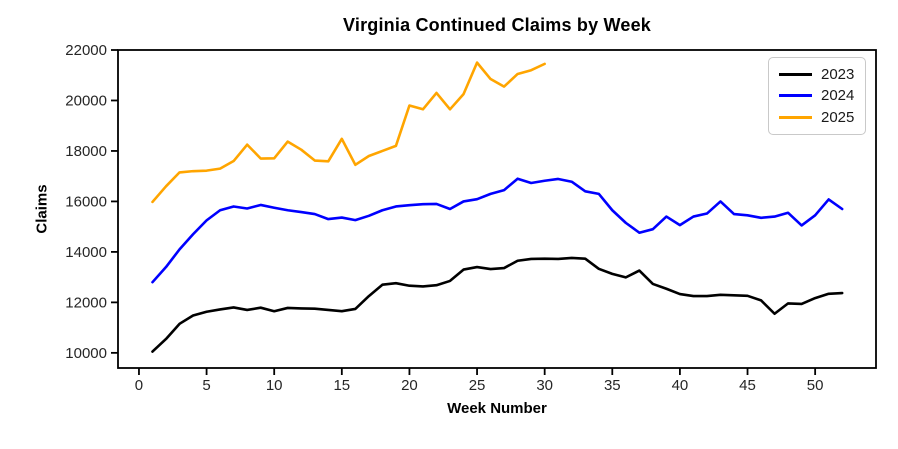 The width and height of the screenshot is (898, 449). I want to click on y-tick-label: 10000, so click(86, 353).